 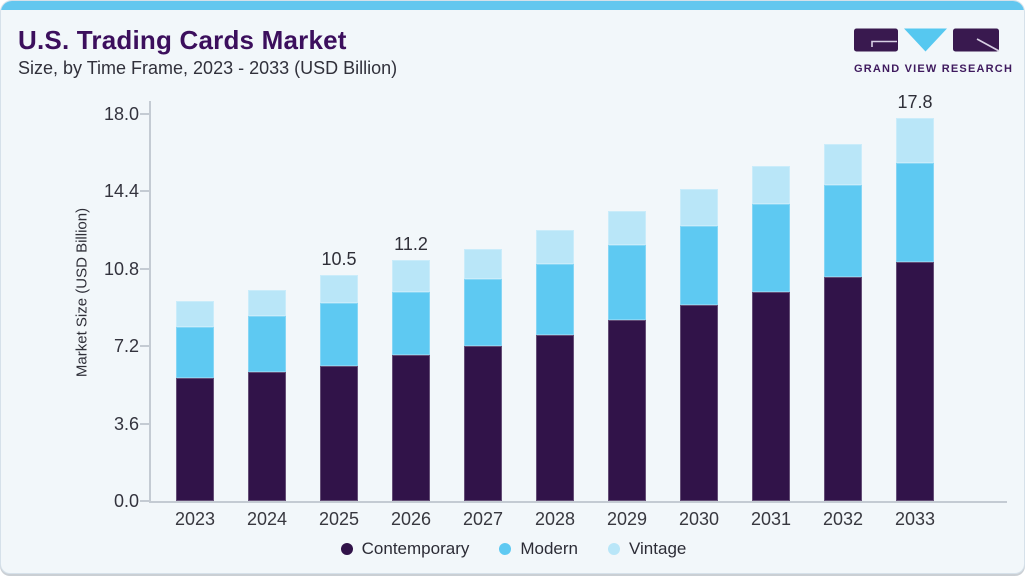 What do you see at coordinates (614, 549) in the screenshot?
I see `legend-dot-vintage` at bounding box center [614, 549].